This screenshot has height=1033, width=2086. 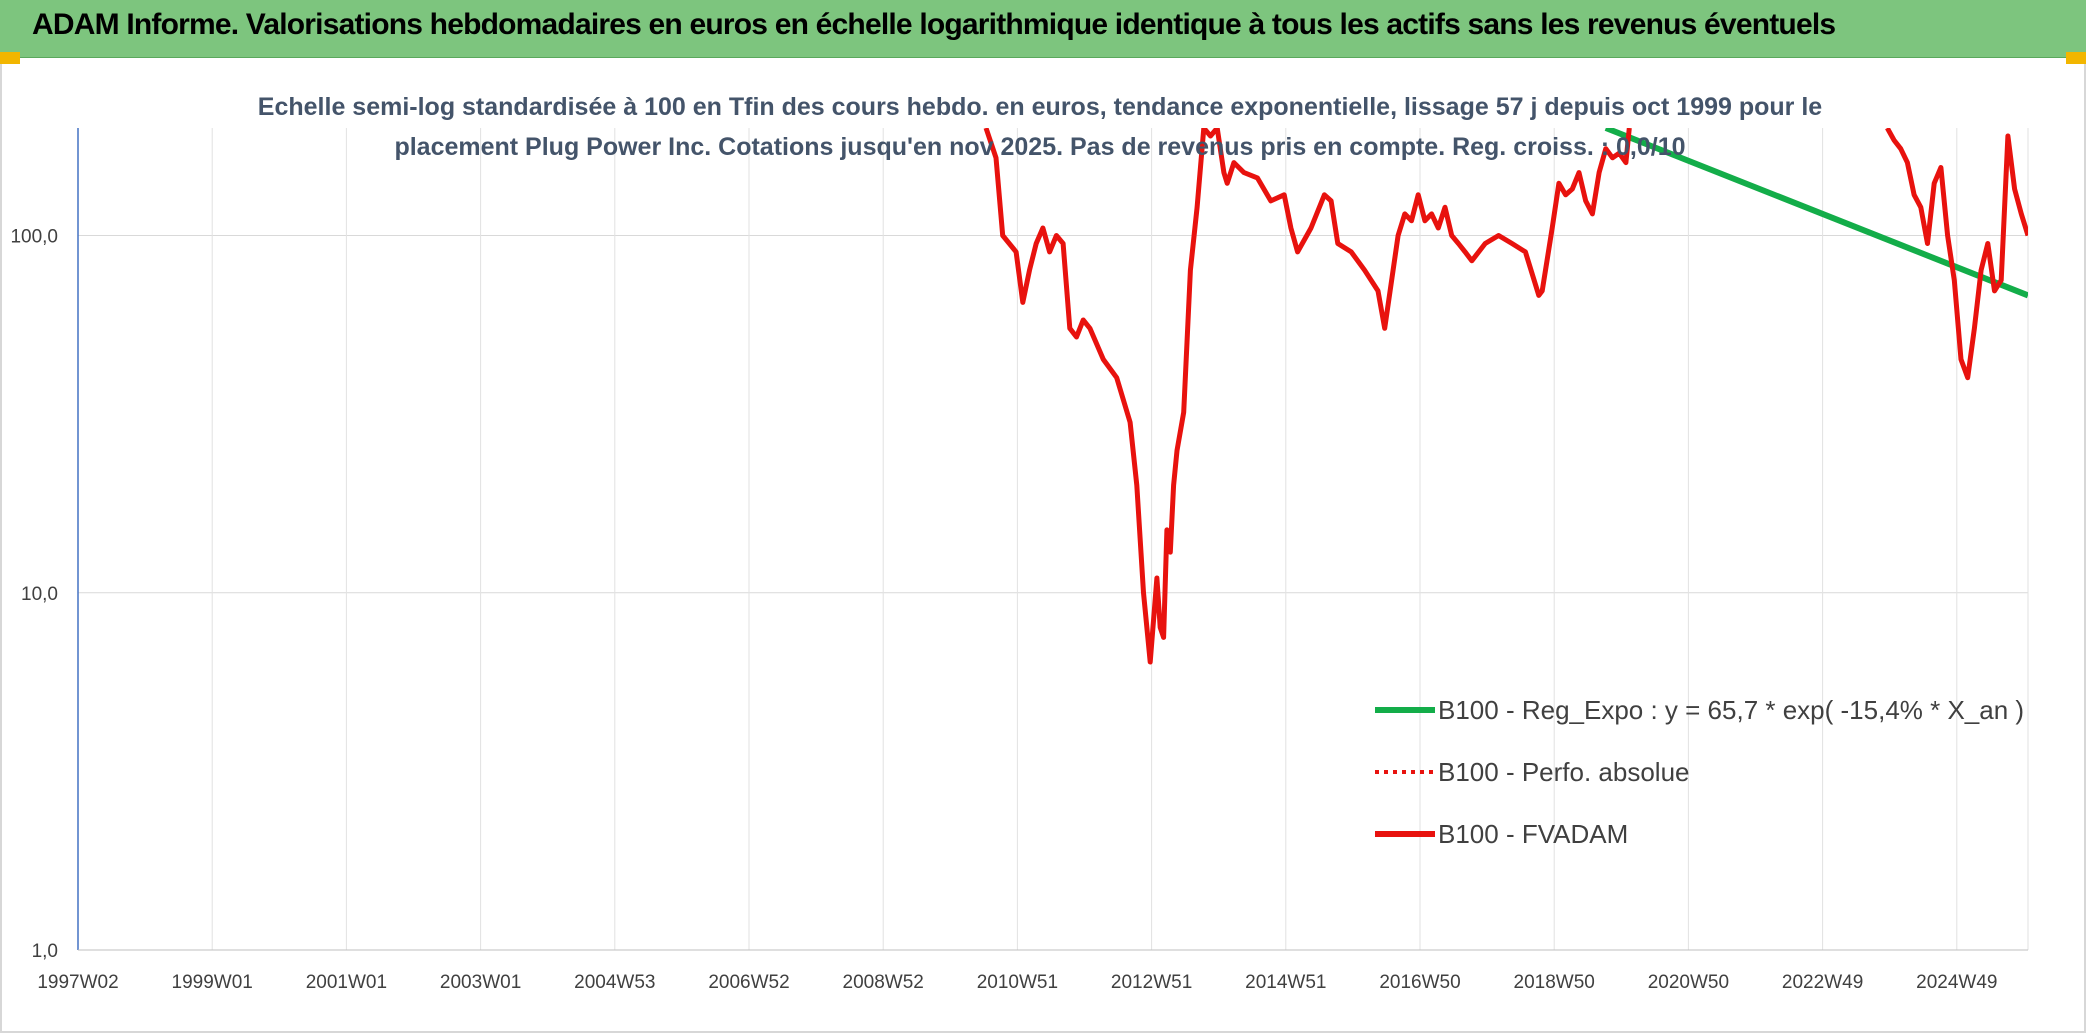 I want to click on y-tick-labels: 1,0 10,0 100,0, so click(x=34, y=594).